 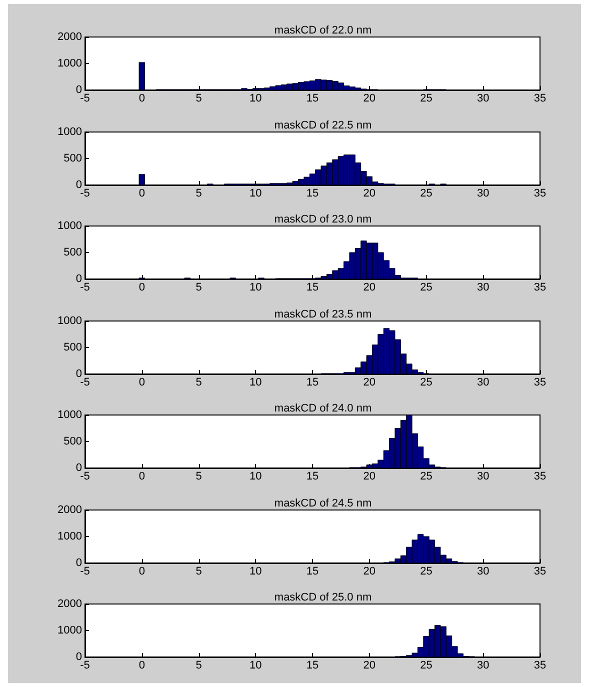 What do you see at coordinates (323, 220) in the screenshot?
I see `chart-title: maskCD of 23.0 nm` at bounding box center [323, 220].